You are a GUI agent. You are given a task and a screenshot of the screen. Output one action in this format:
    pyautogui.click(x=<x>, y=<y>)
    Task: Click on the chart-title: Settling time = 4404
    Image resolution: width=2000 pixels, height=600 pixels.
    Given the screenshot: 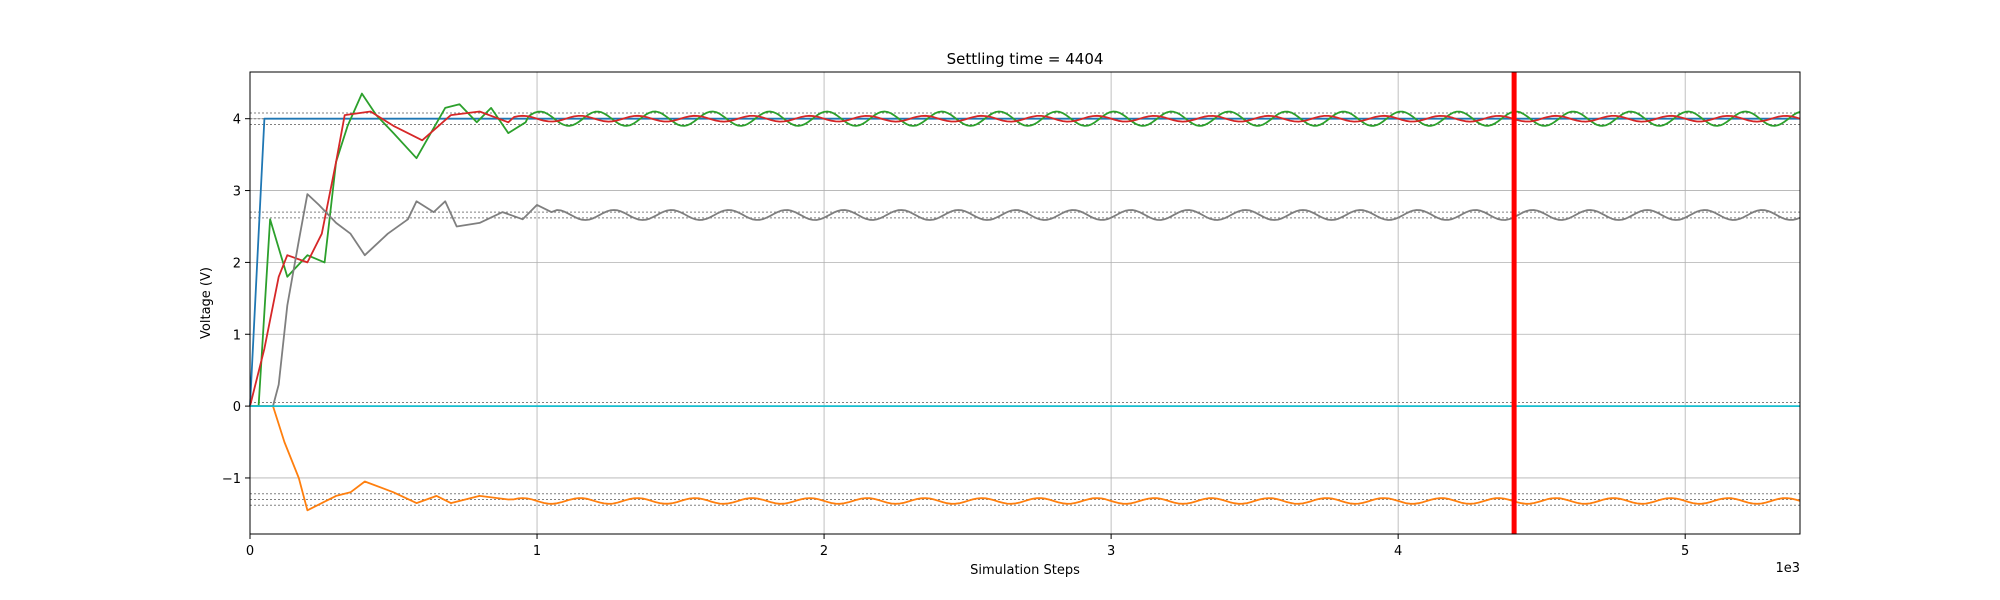 What is the action you would take?
    pyautogui.click(x=1025, y=59)
    